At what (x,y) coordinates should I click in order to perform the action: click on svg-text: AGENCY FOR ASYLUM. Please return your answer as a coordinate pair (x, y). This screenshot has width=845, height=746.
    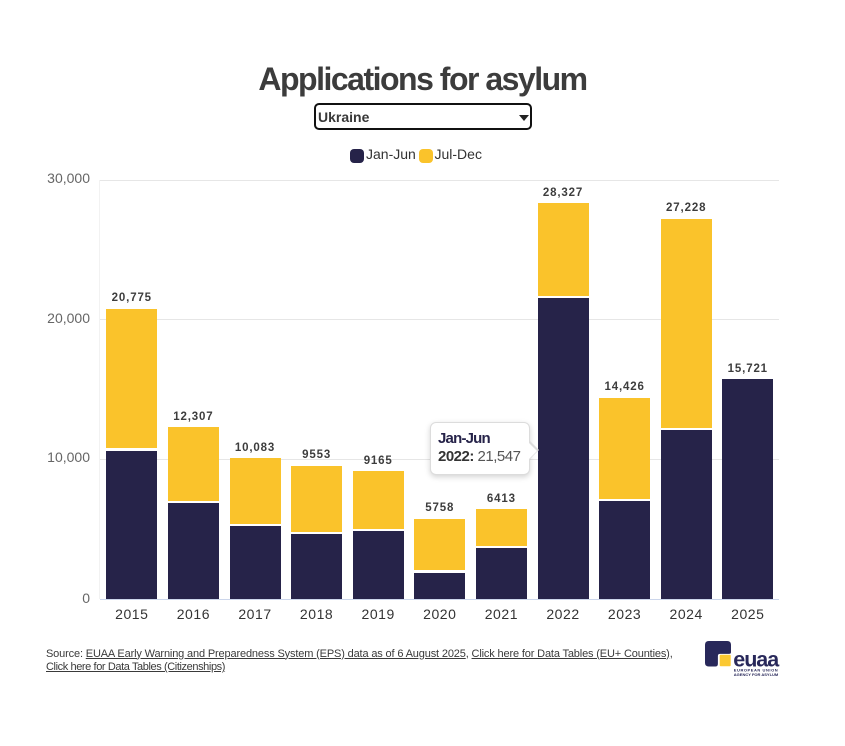
    Looking at the image, I should click on (756, 674).